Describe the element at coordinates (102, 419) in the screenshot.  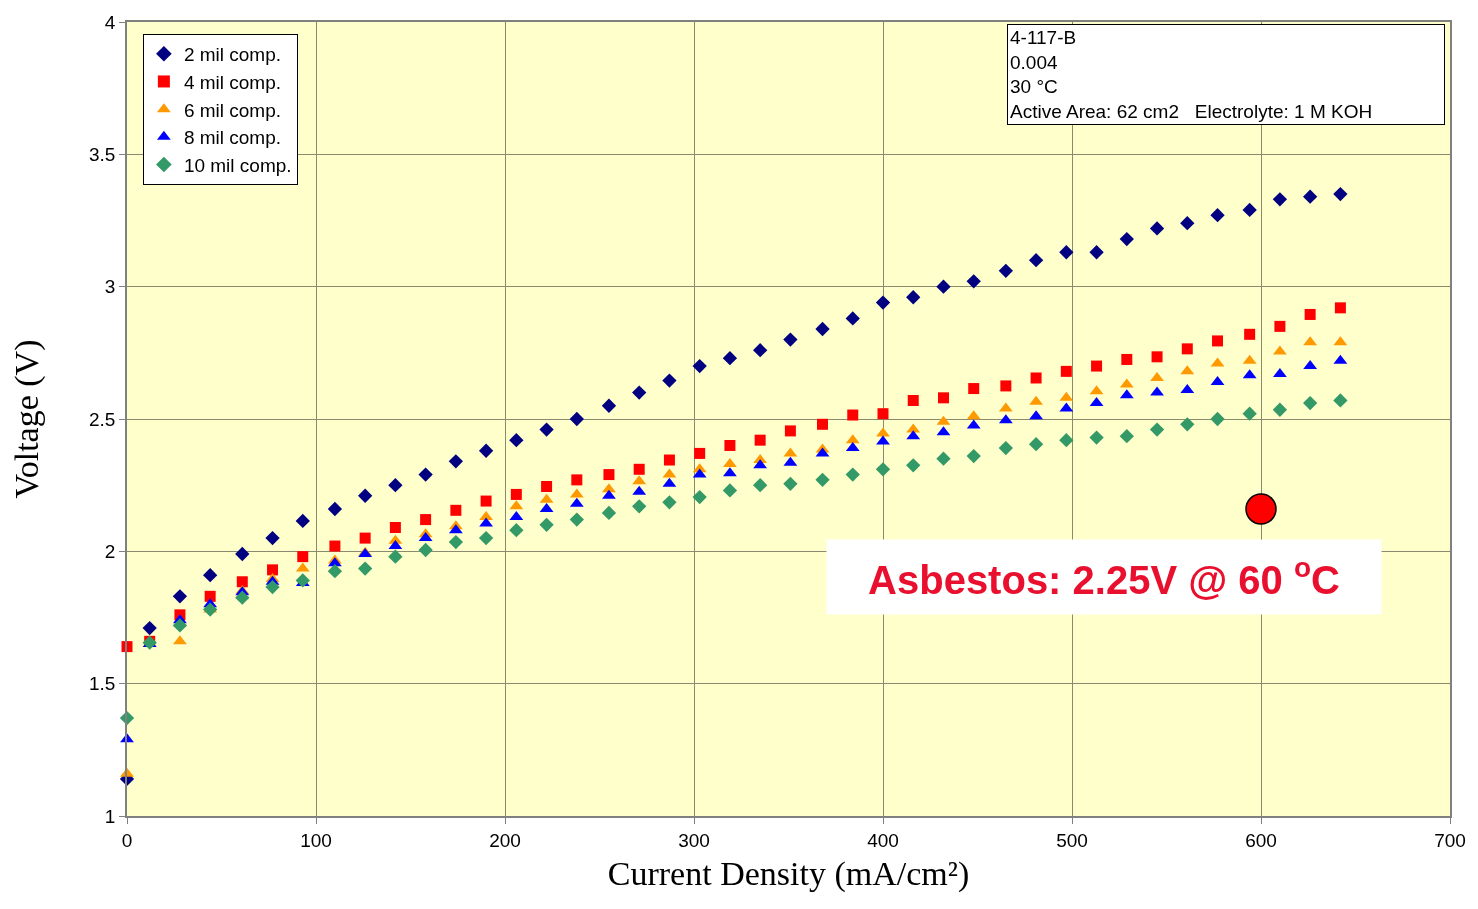
I see `y-tick-label: 2.5` at that location.